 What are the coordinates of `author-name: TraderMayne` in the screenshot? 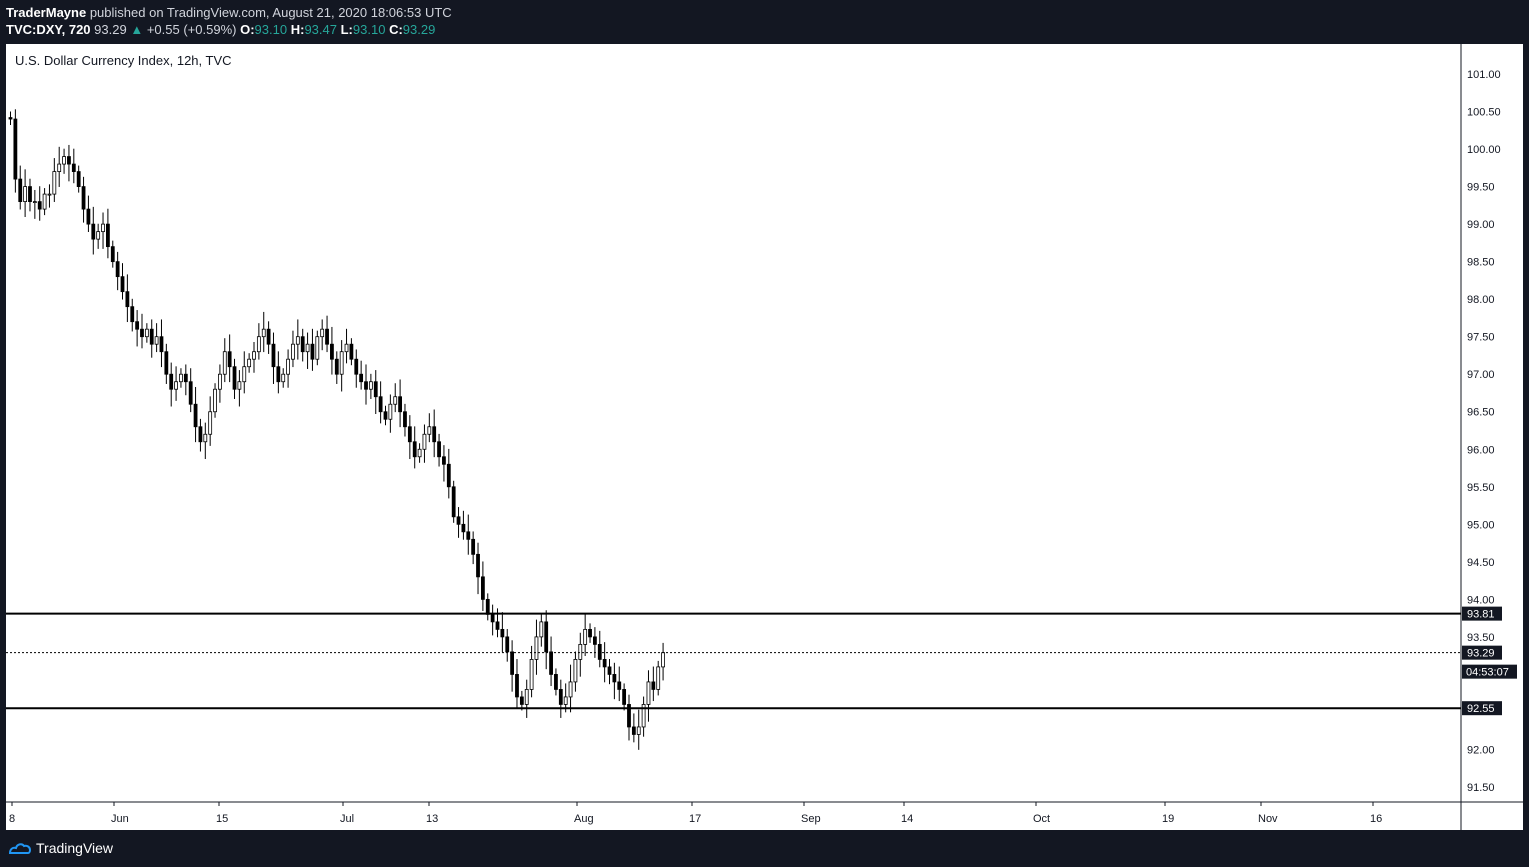 It's located at (46, 12).